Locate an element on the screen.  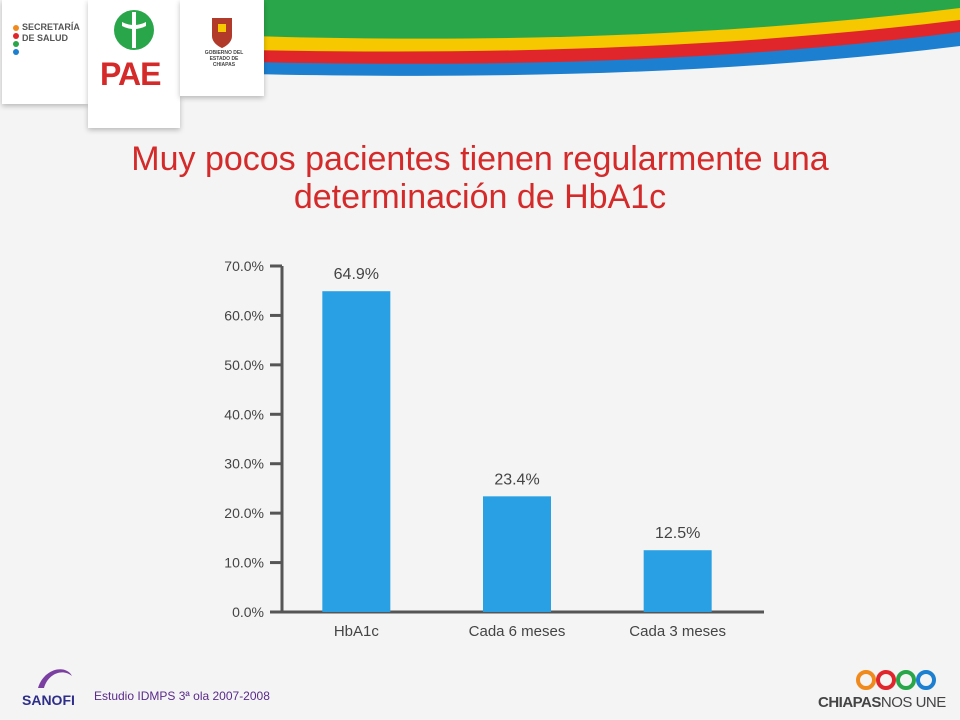
chiapas-dot-green is located at coordinates (906, 680).